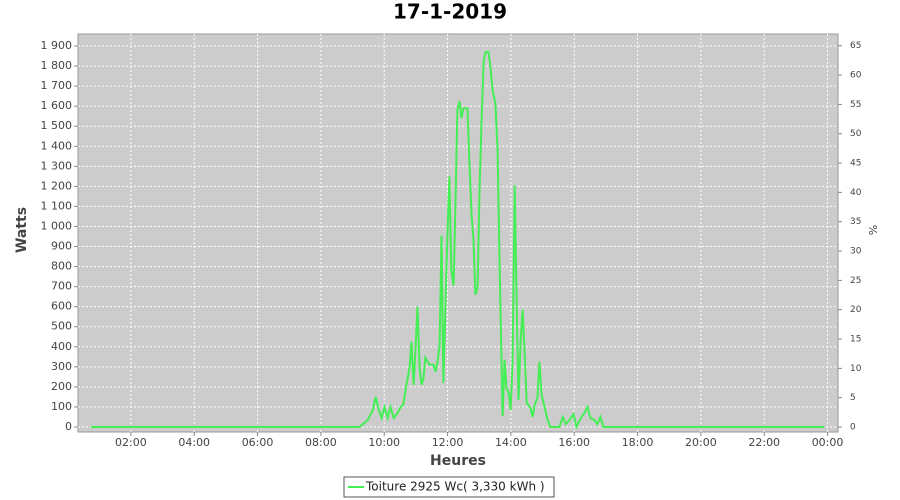 The width and height of the screenshot is (900, 500). I want to click on y-tick-label: 800, so click(61, 266).